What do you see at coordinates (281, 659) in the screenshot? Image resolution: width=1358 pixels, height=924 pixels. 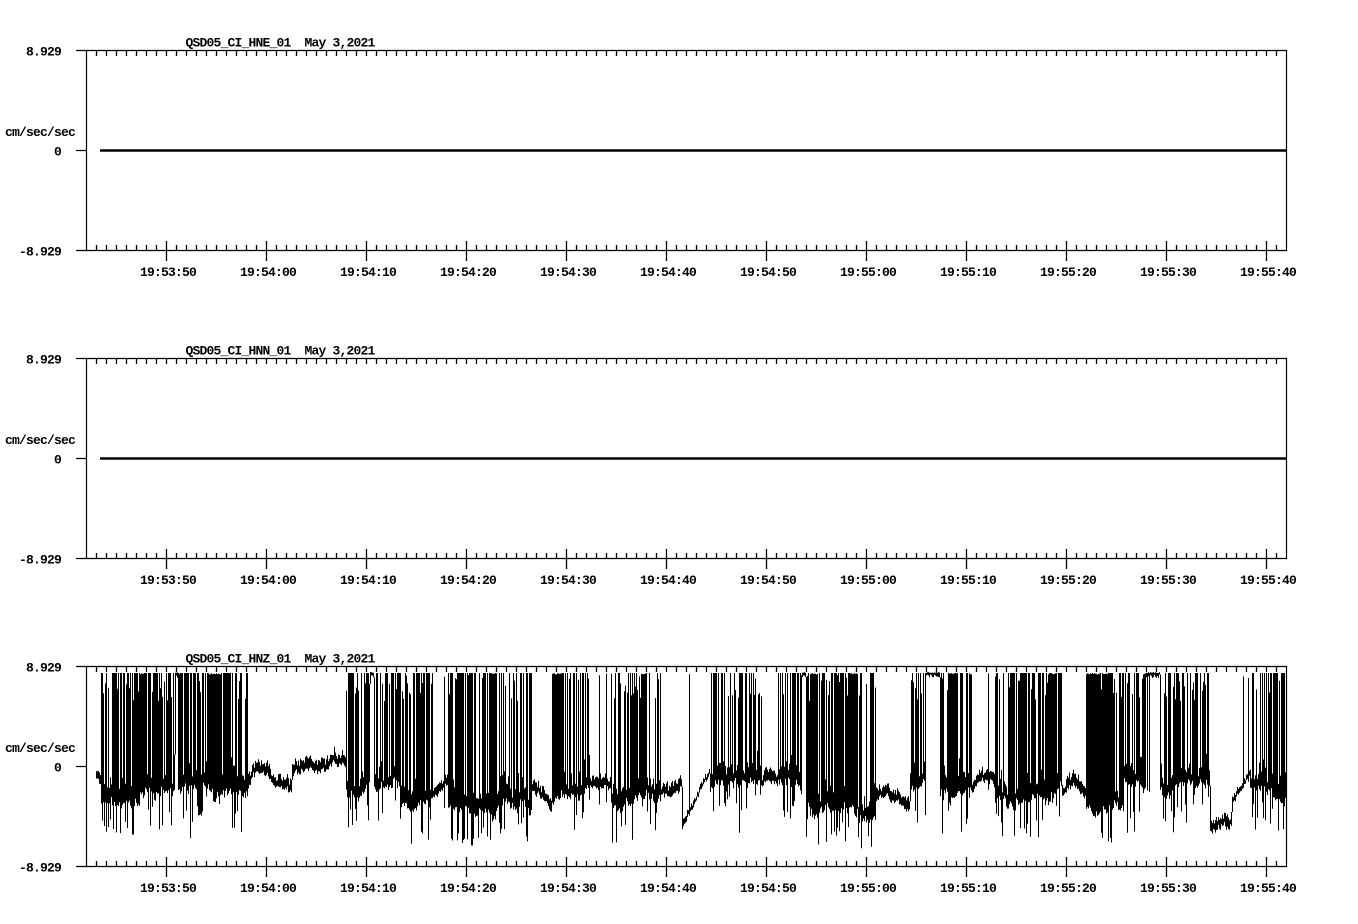 I see `svg-text: QSD05_CI_HNZ_01 May 3,2021` at bounding box center [281, 659].